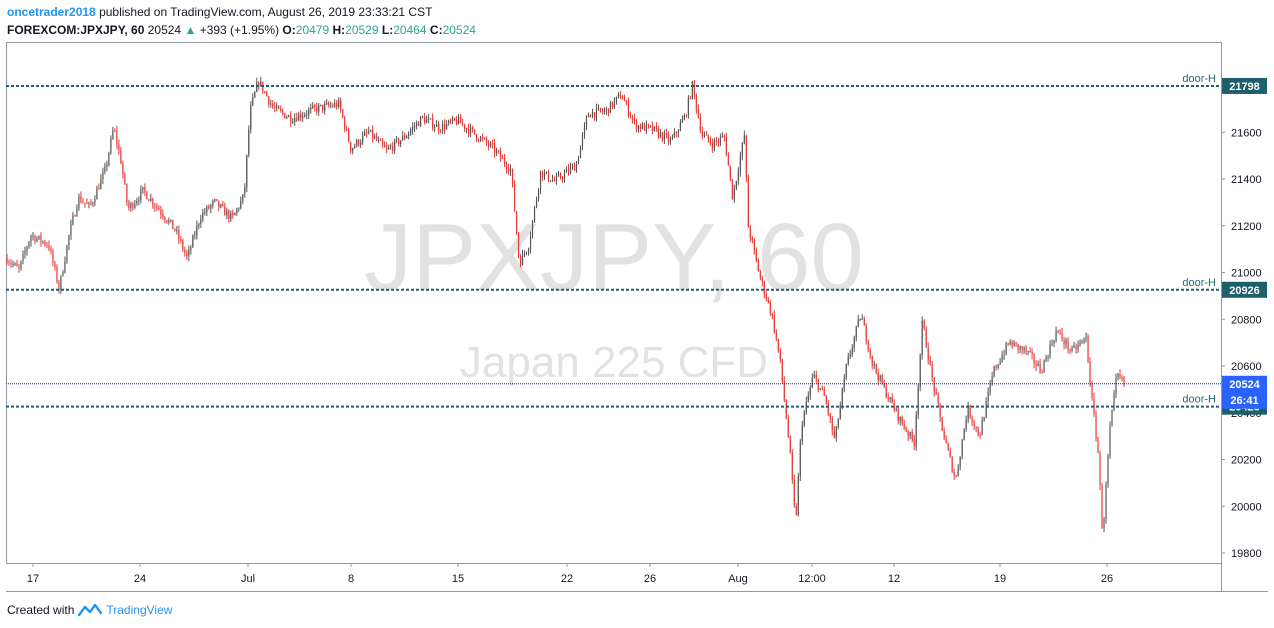  What do you see at coordinates (89, 610) in the screenshot?
I see `footer: Created with TradingView` at bounding box center [89, 610].